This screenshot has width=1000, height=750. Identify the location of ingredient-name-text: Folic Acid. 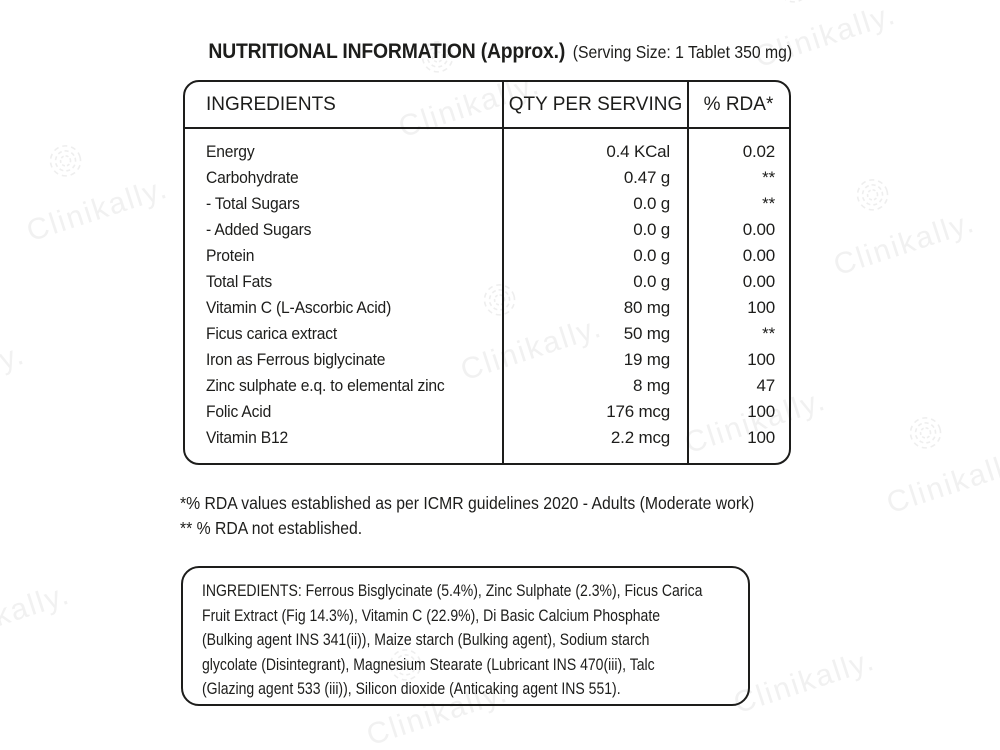
(239, 411).